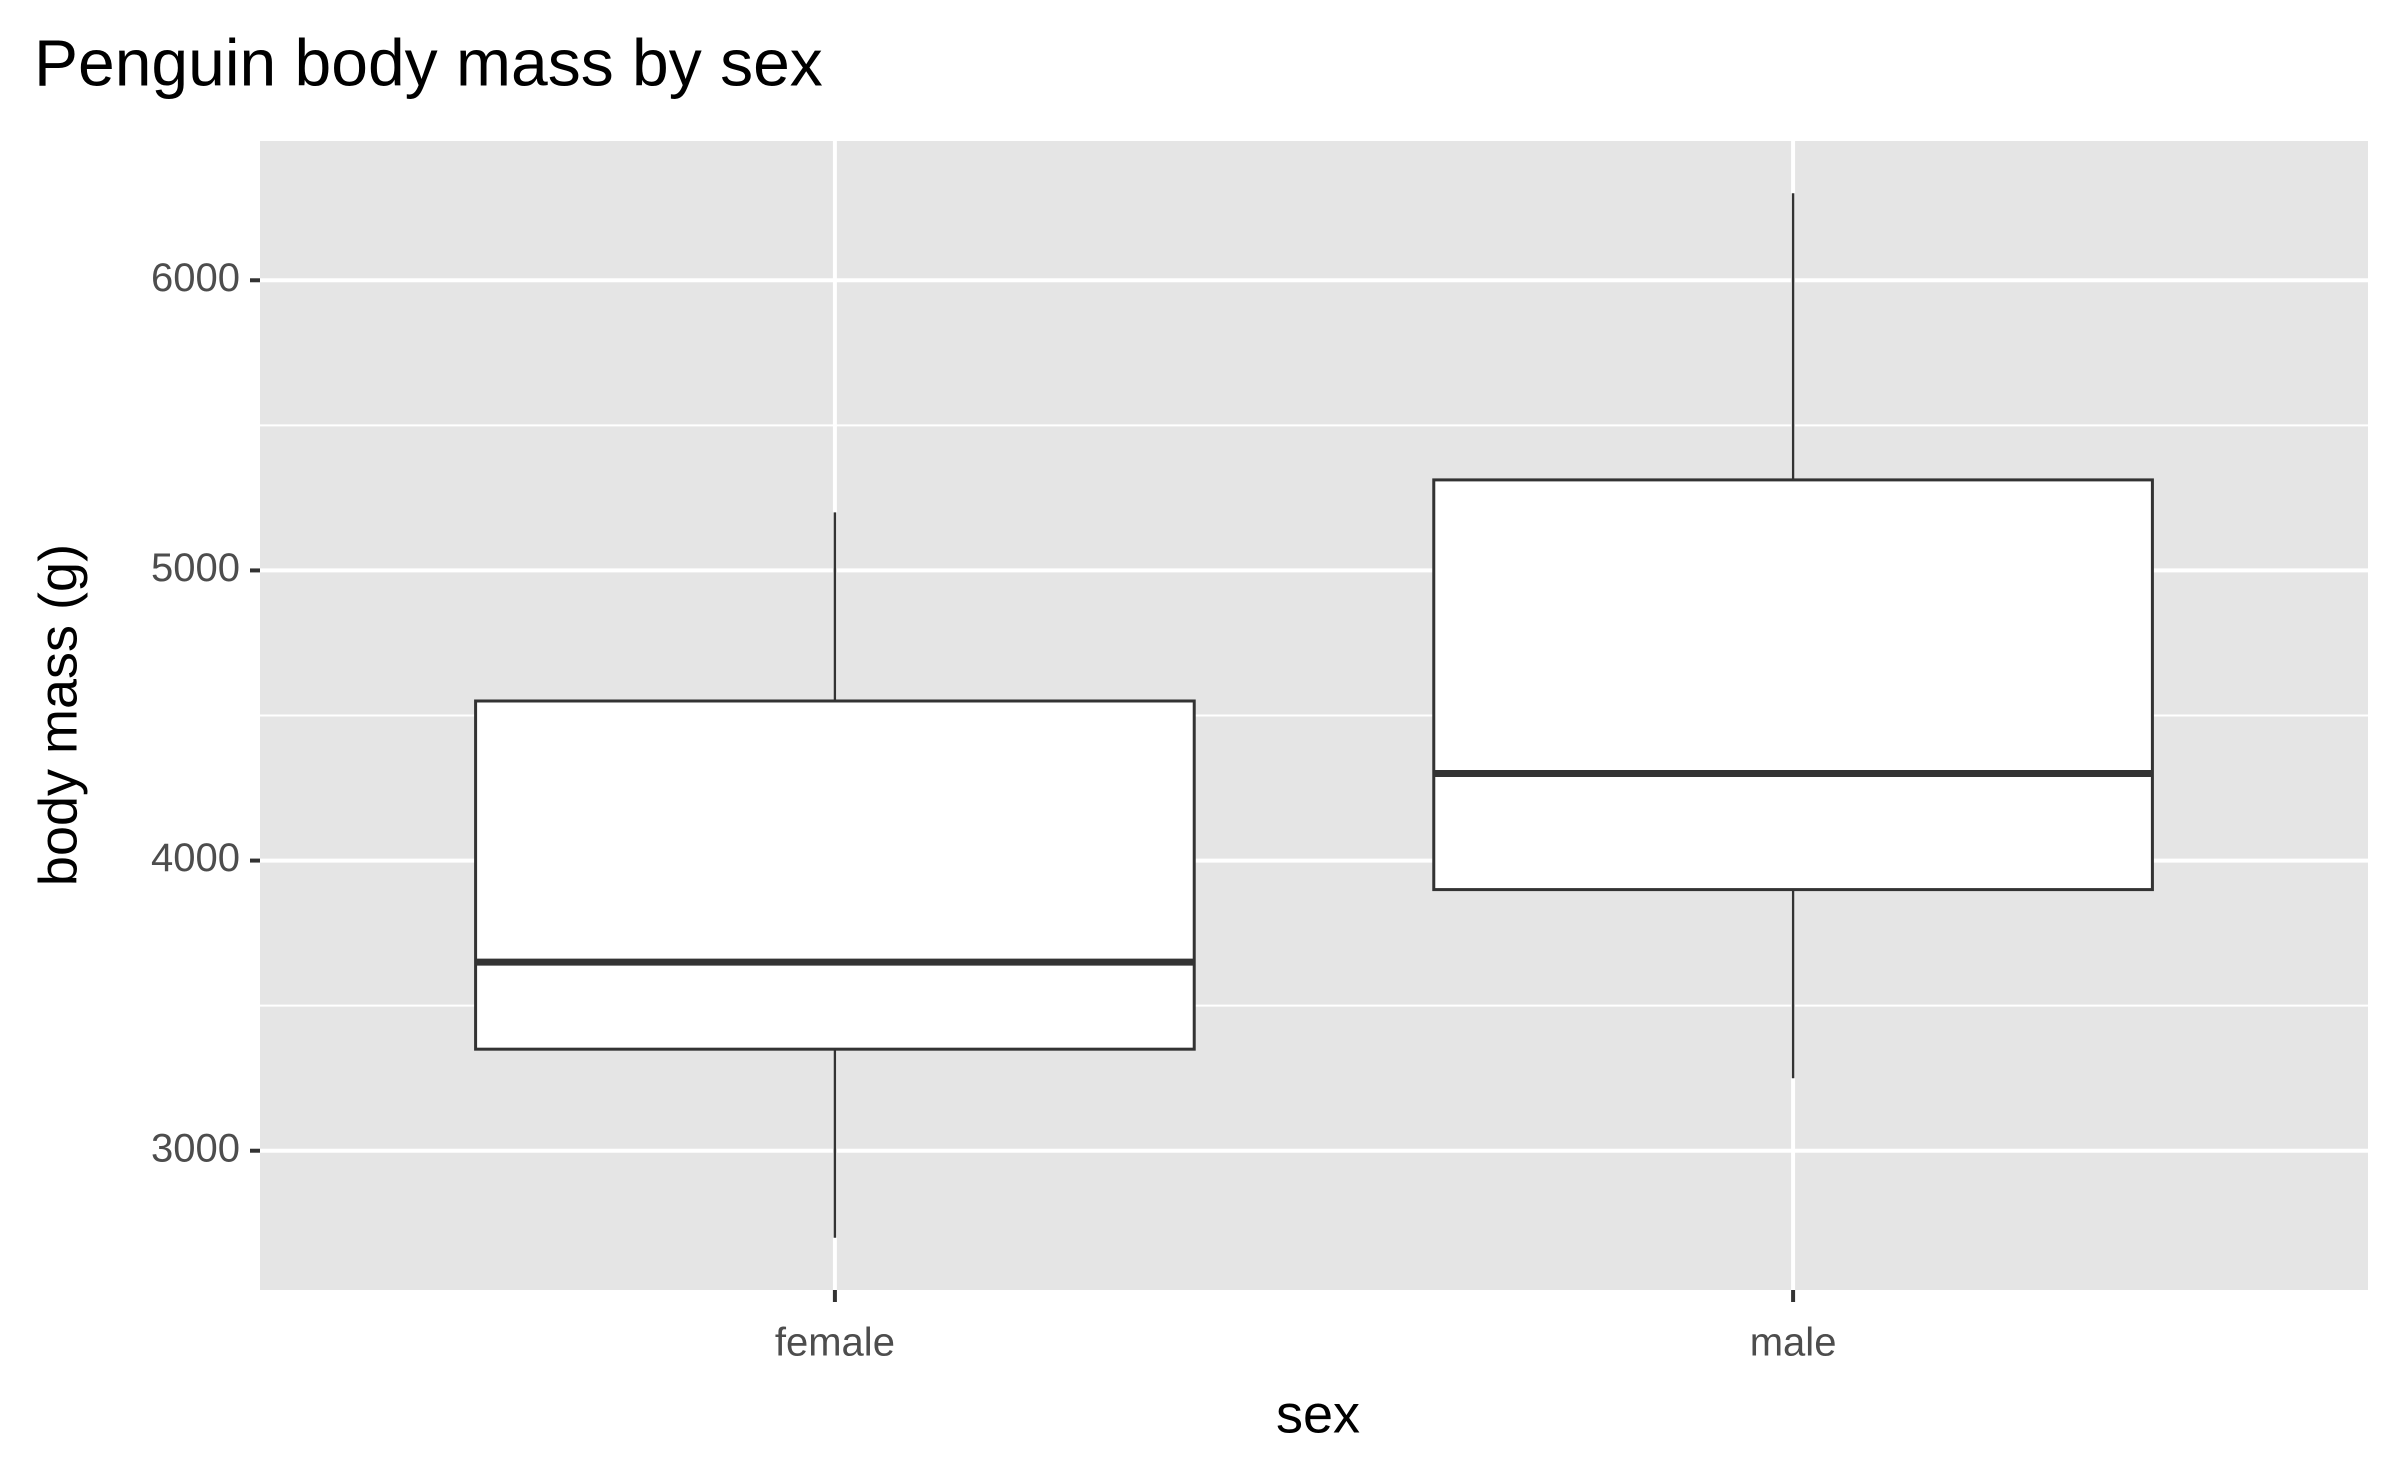 The image size is (2400, 1483). I want to click on x-tick-label: female, so click(835, 1343).